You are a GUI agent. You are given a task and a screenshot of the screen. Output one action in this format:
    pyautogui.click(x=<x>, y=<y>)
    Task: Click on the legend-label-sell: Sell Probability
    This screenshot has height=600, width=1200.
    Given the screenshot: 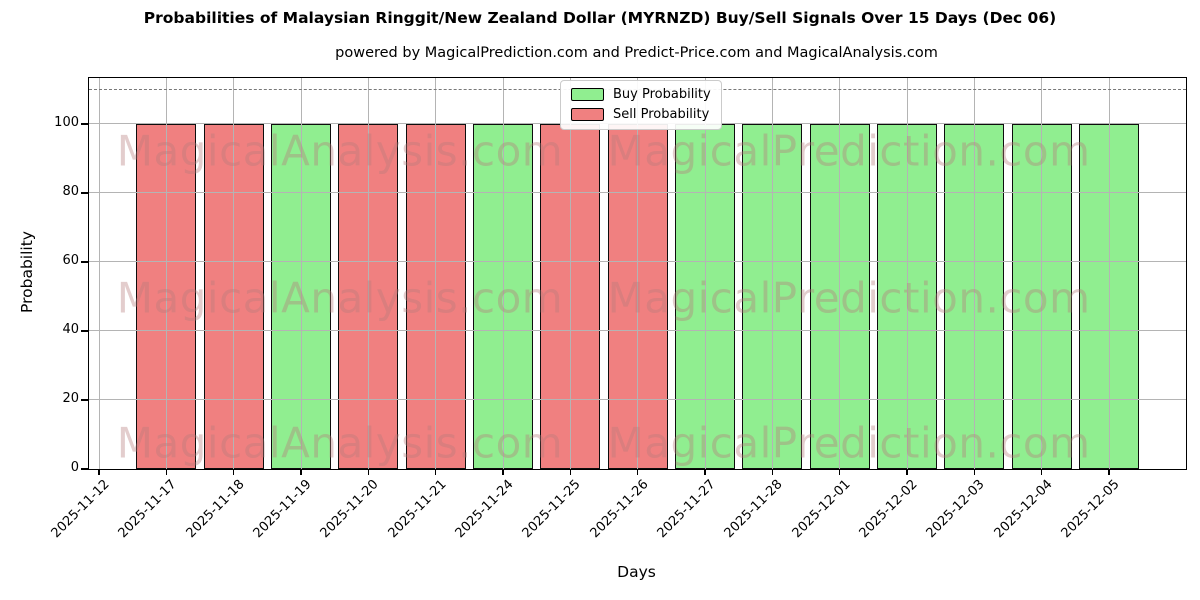 What is the action you would take?
    pyautogui.click(x=661, y=114)
    